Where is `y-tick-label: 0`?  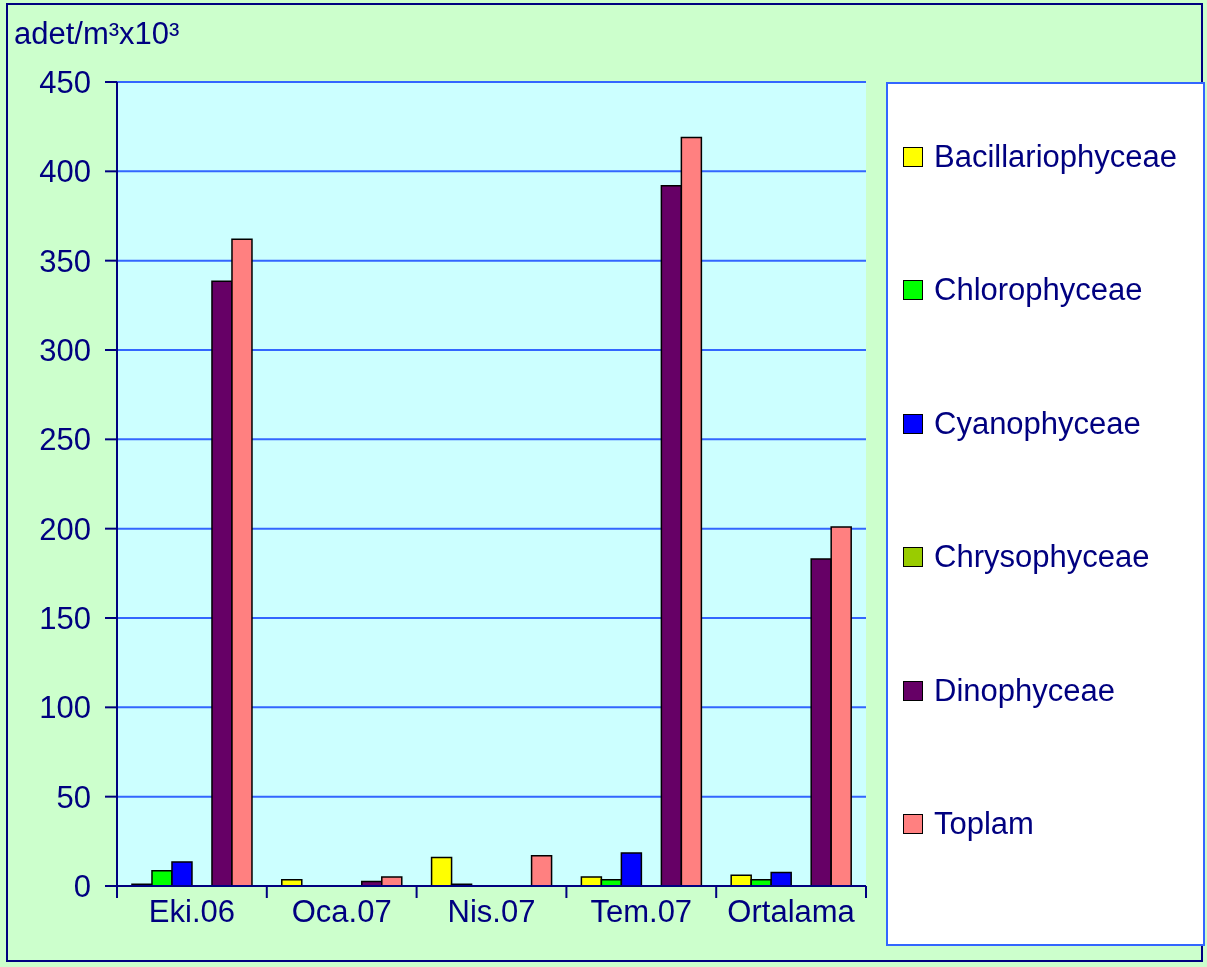
y-tick-label: 0 is located at coordinates (82, 887).